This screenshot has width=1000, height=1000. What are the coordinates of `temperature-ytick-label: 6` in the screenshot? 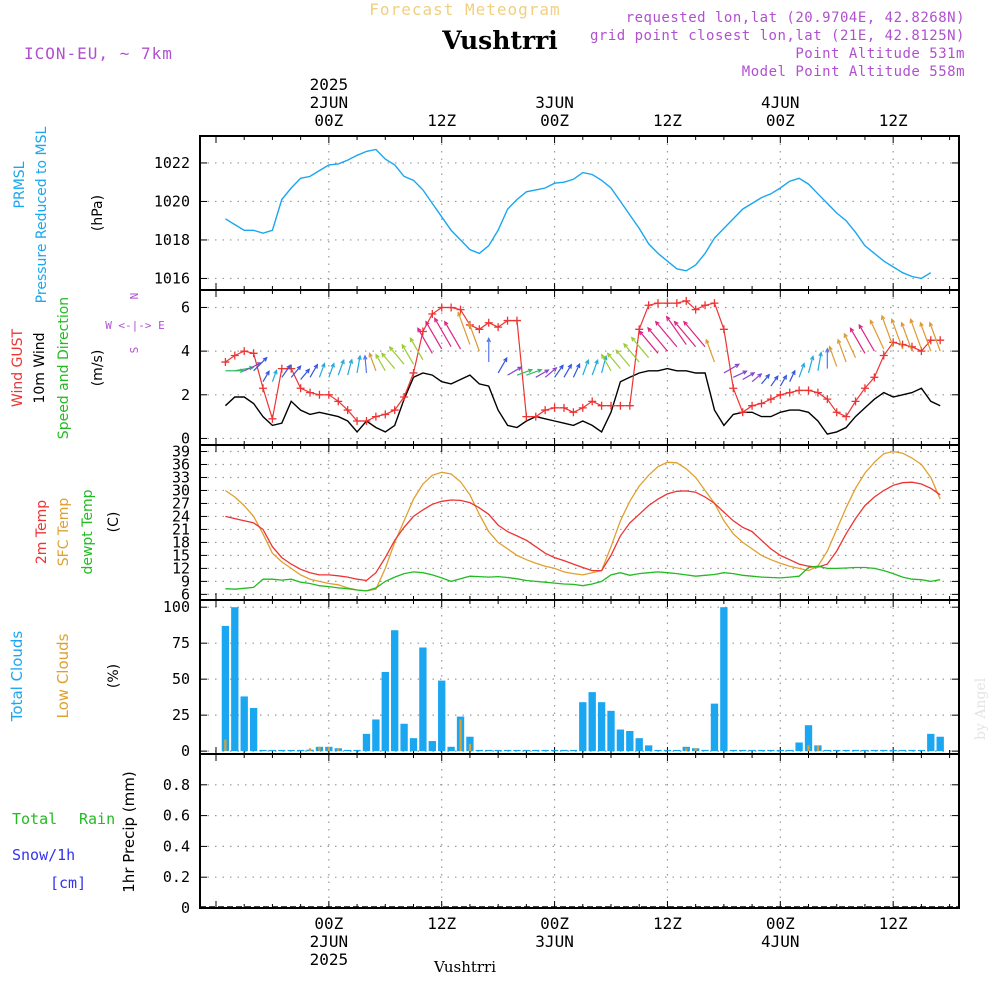 It's located at (185, 594).